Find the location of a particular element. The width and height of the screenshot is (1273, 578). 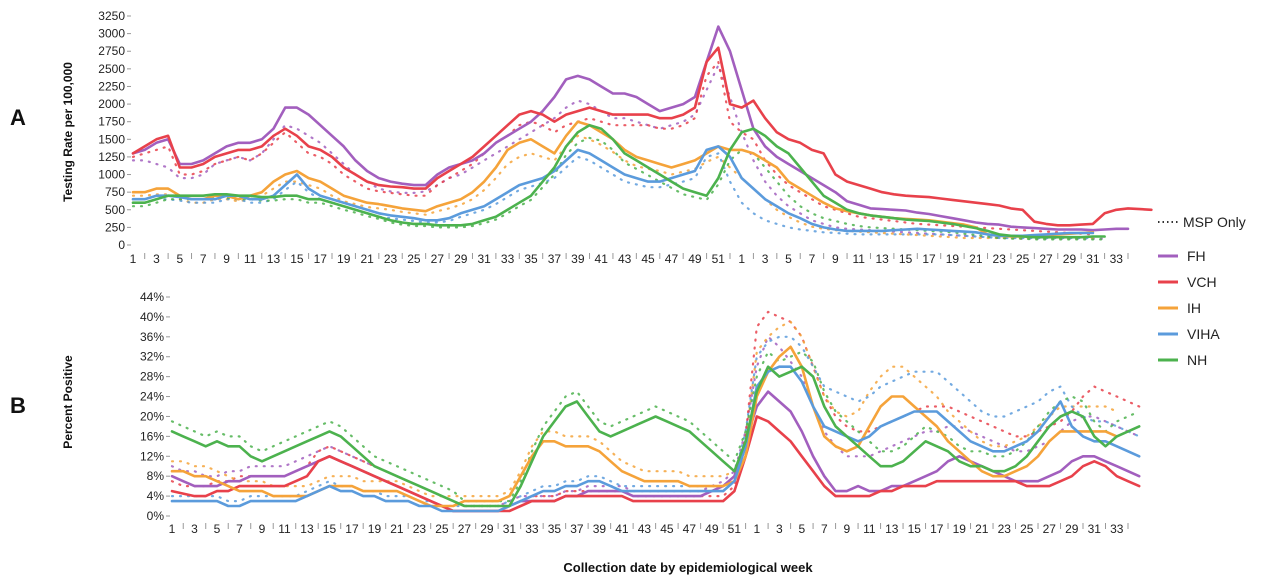

legend-label-nh: NH is located at coordinates (1197, 360).